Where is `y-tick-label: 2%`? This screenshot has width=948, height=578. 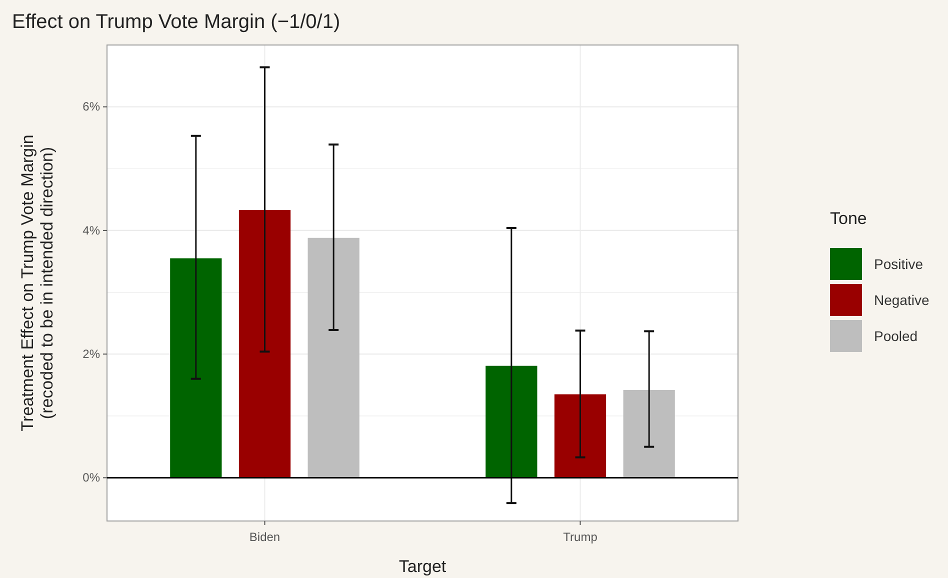 y-tick-label: 2% is located at coordinates (91, 353).